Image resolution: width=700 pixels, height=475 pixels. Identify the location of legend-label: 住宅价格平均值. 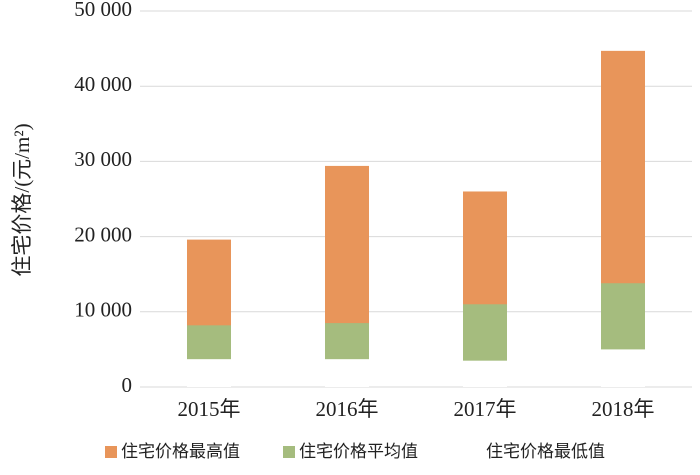
(358, 451).